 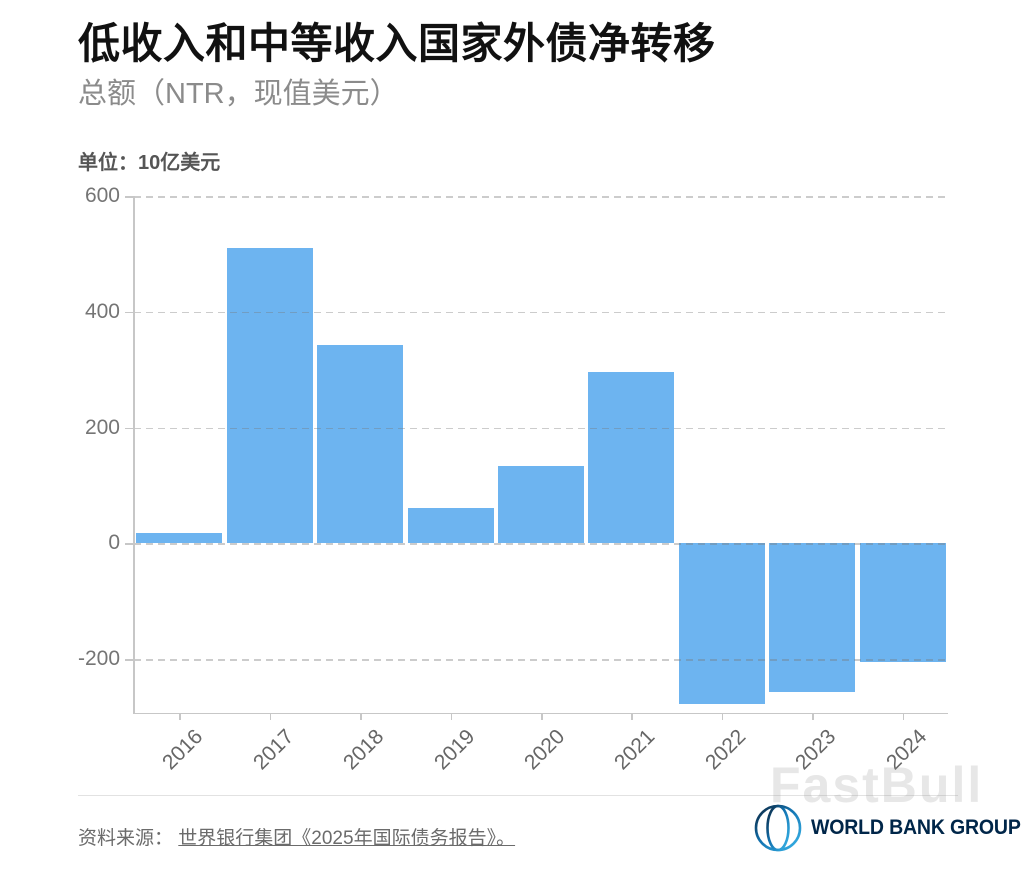 I want to click on bar-2019, so click(x=450, y=526).